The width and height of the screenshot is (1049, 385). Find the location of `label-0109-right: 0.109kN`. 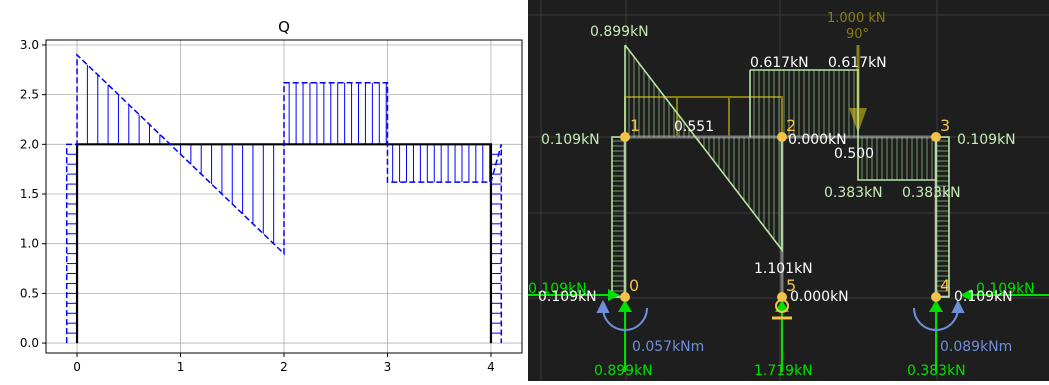

label-0109-right: 0.109kN is located at coordinates (986, 140).